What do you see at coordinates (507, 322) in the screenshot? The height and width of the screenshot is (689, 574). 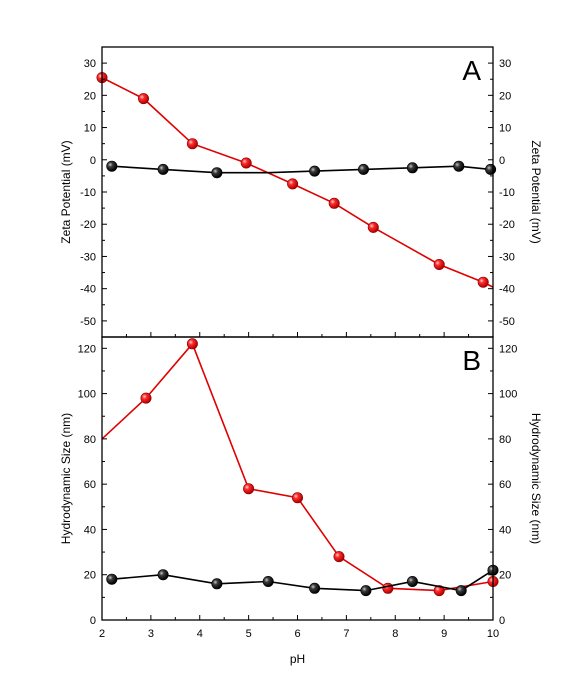 I see `y-tick-label-right: -50` at bounding box center [507, 322].